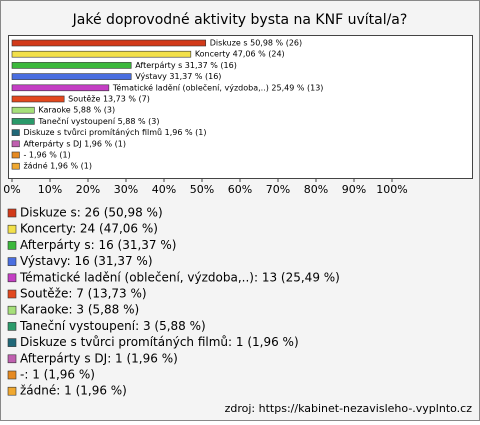 The image size is (480, 425). I want to click on legend-label: Výstavy: 16 (31,37 %), so click(86, 261).